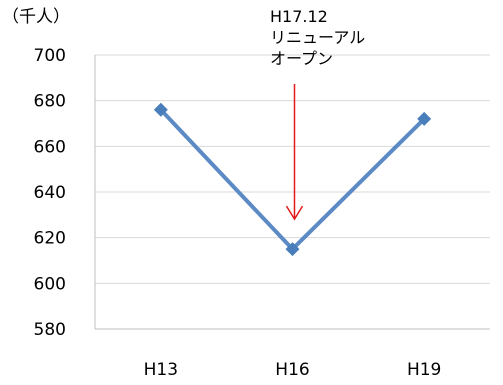 The image size is (503, 385). Describe the element at coordinates (50, 102) in the screenshot. I see `y-tick-label: 680` at that location.